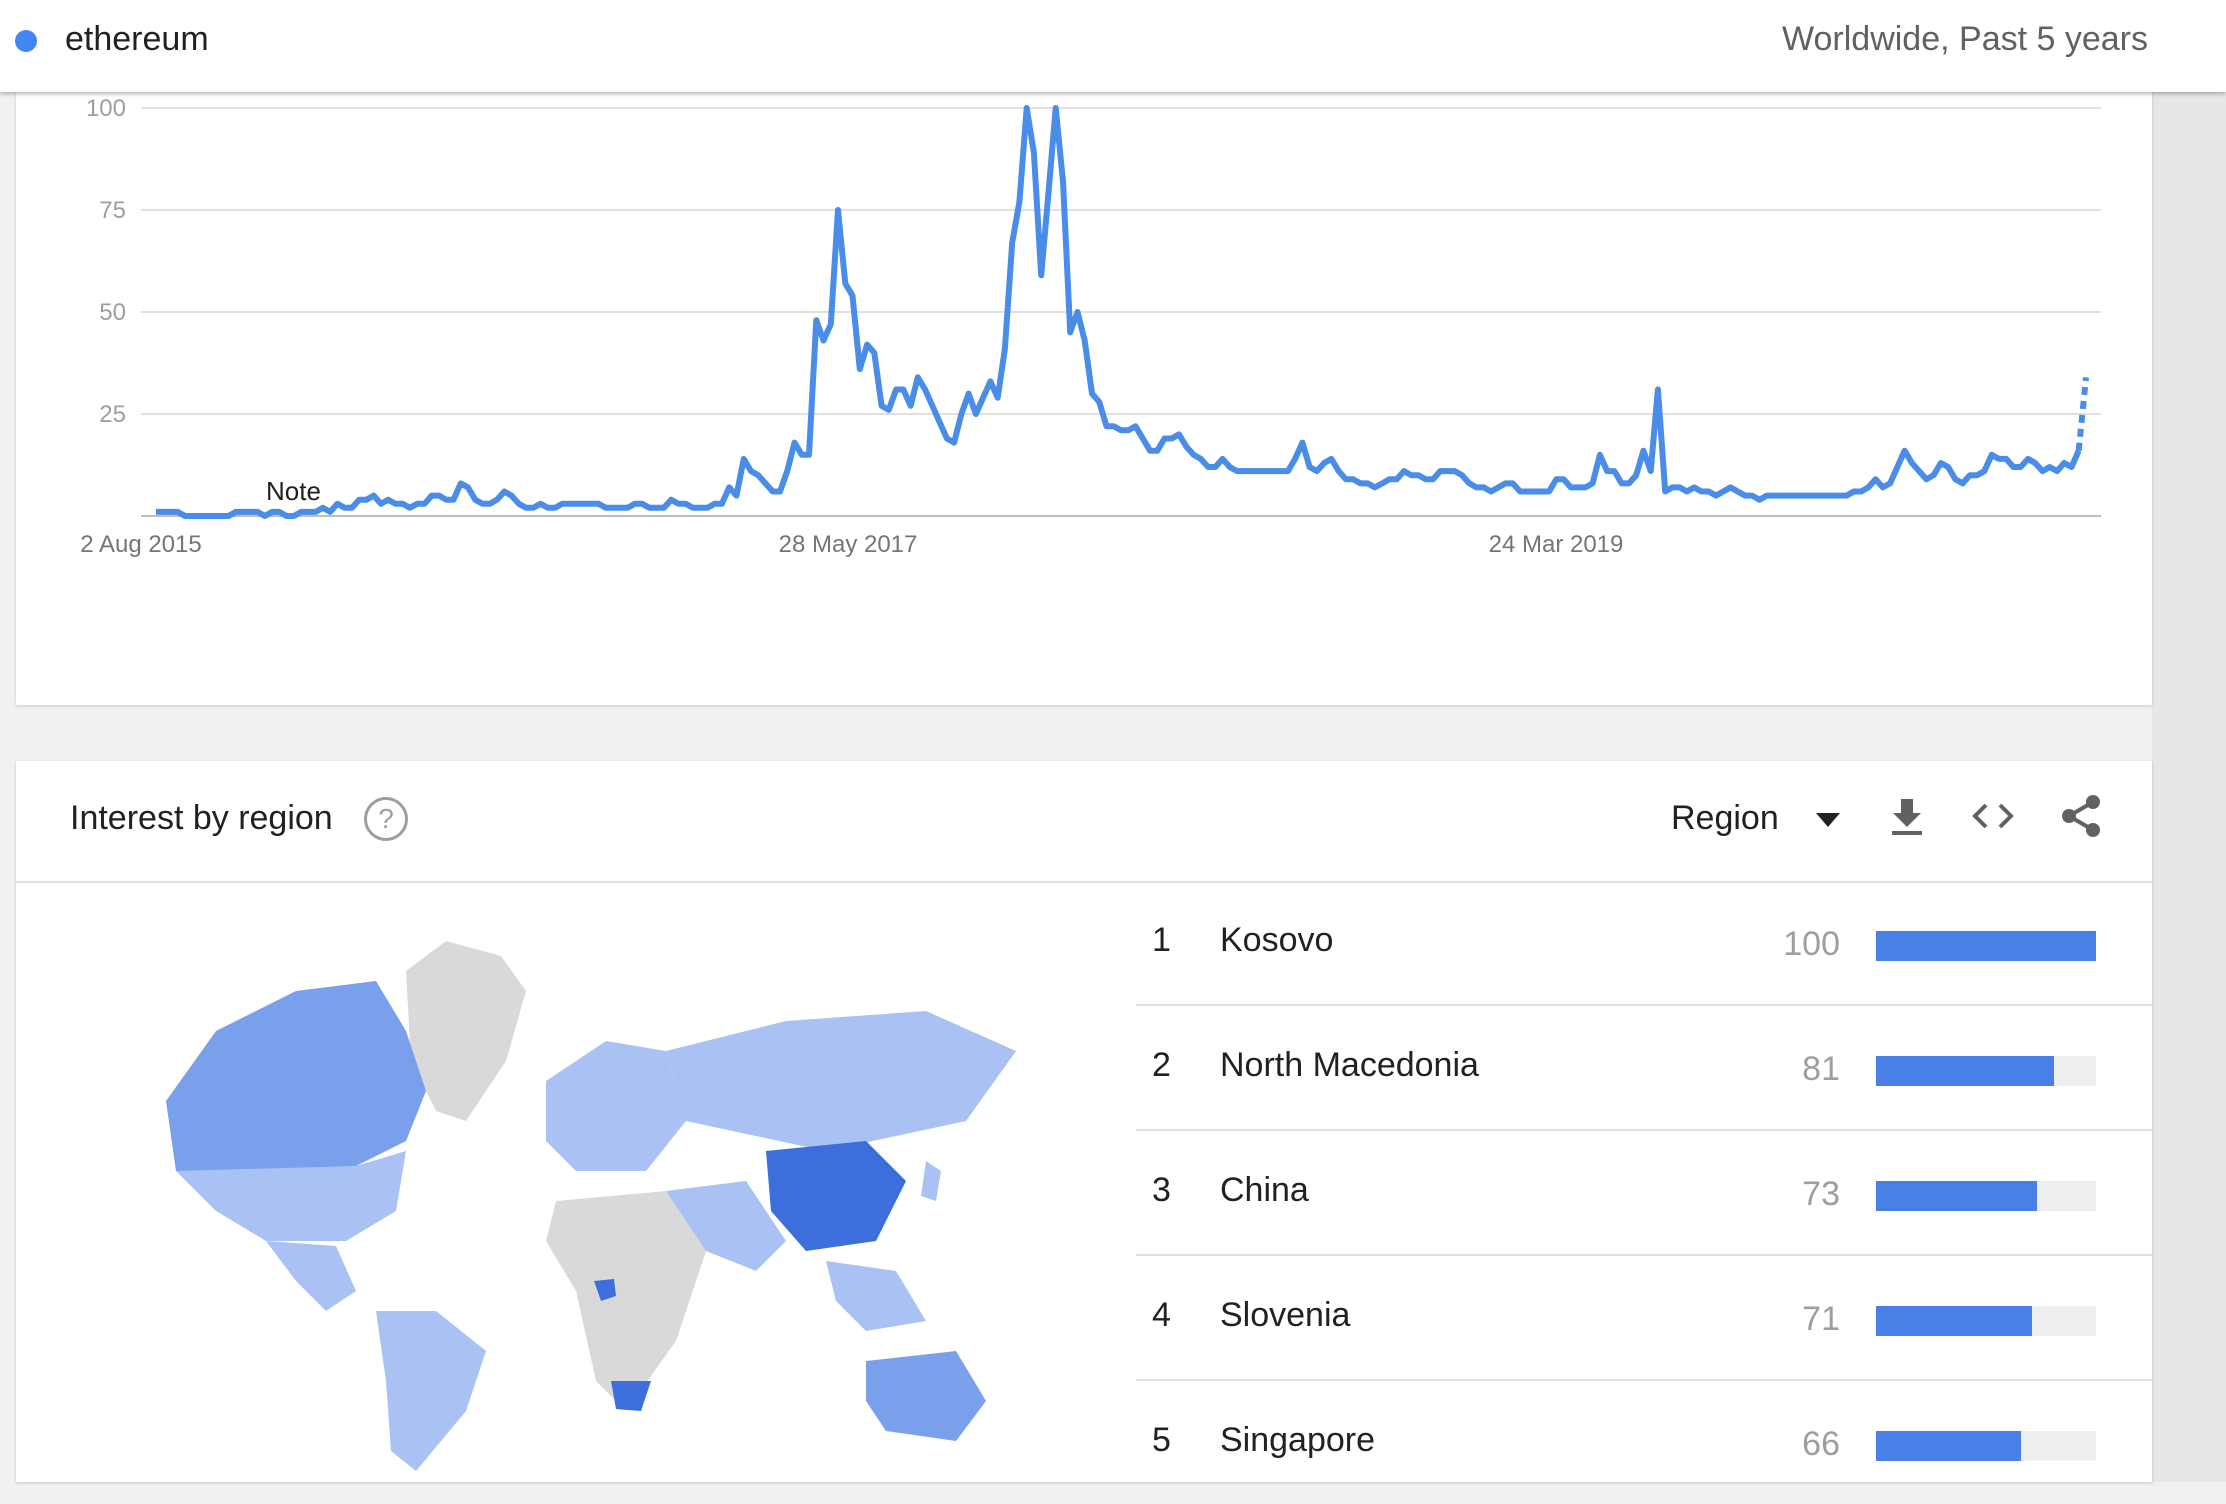 The height and width of the screenshot is (1504, 2226). What do you see at coordinates (1993, 816) in the screenshot?
I see `embed-code-icon` at bounding box center [1993, 816].